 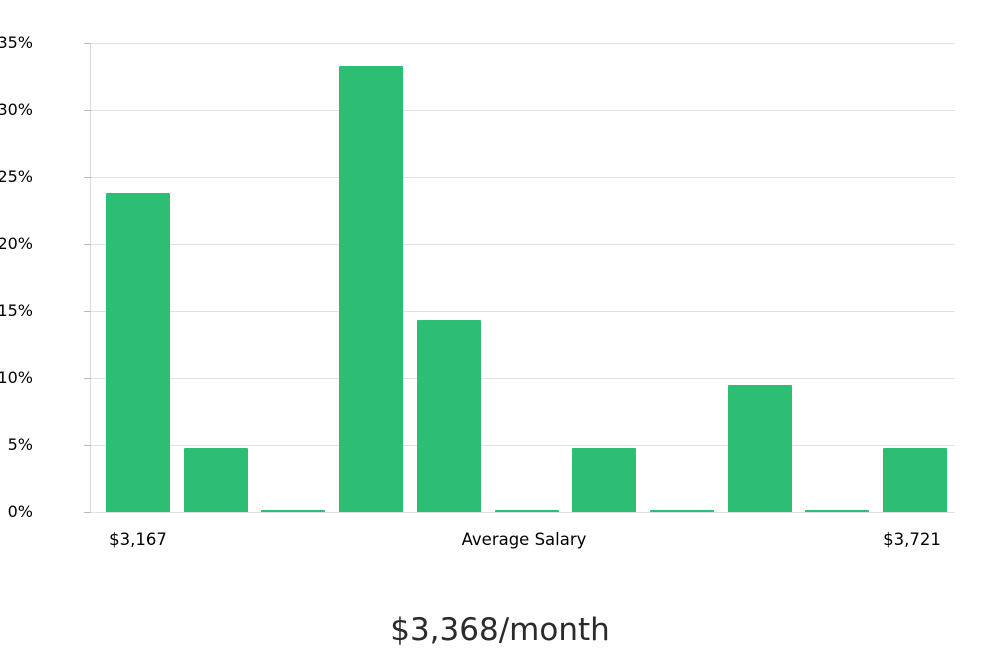 What do you see at coordinates (138, 539) in the screenshot?
I see `x-label-min-salary: $3,167` at bounding box center [138, 539].